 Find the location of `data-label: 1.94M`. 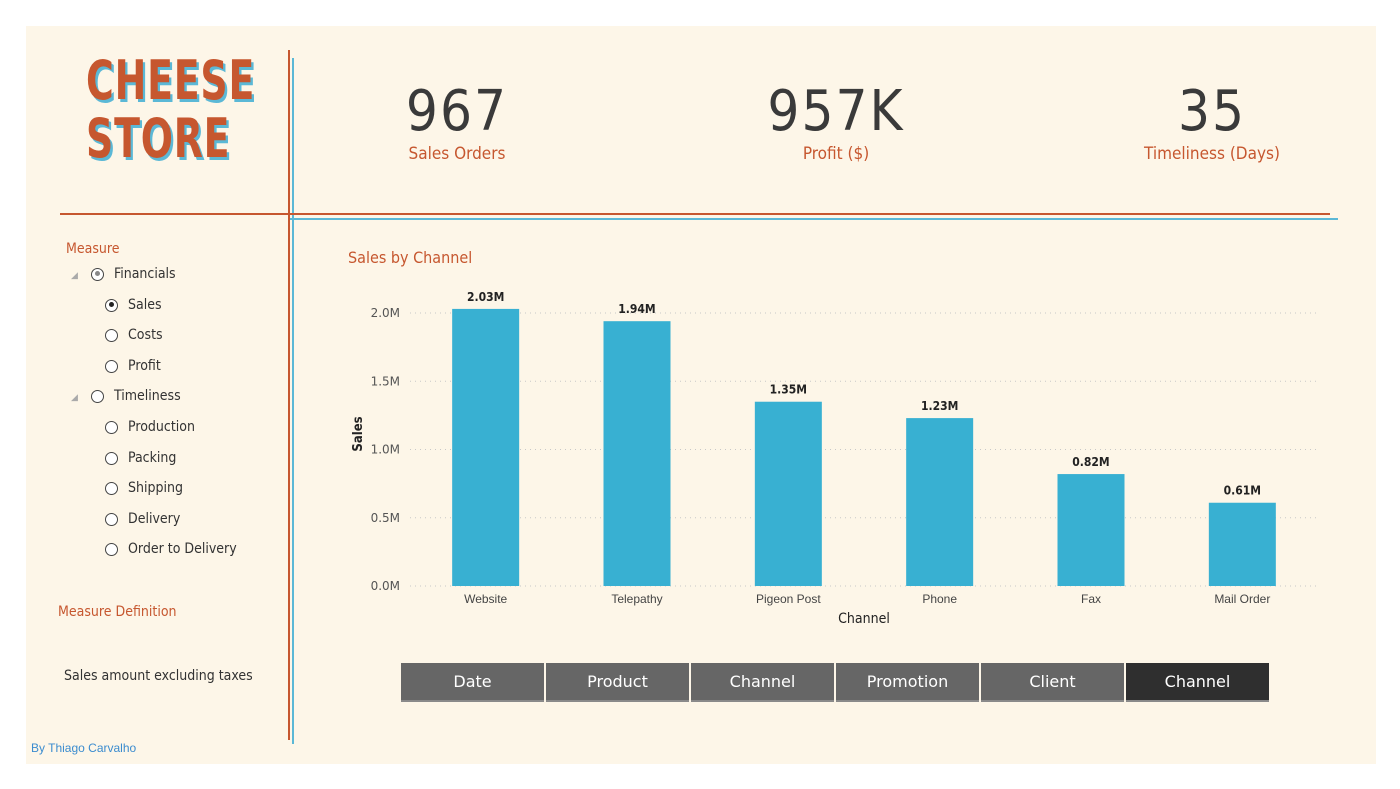

data-label: 1.94M is located at coordinates (636, 309).